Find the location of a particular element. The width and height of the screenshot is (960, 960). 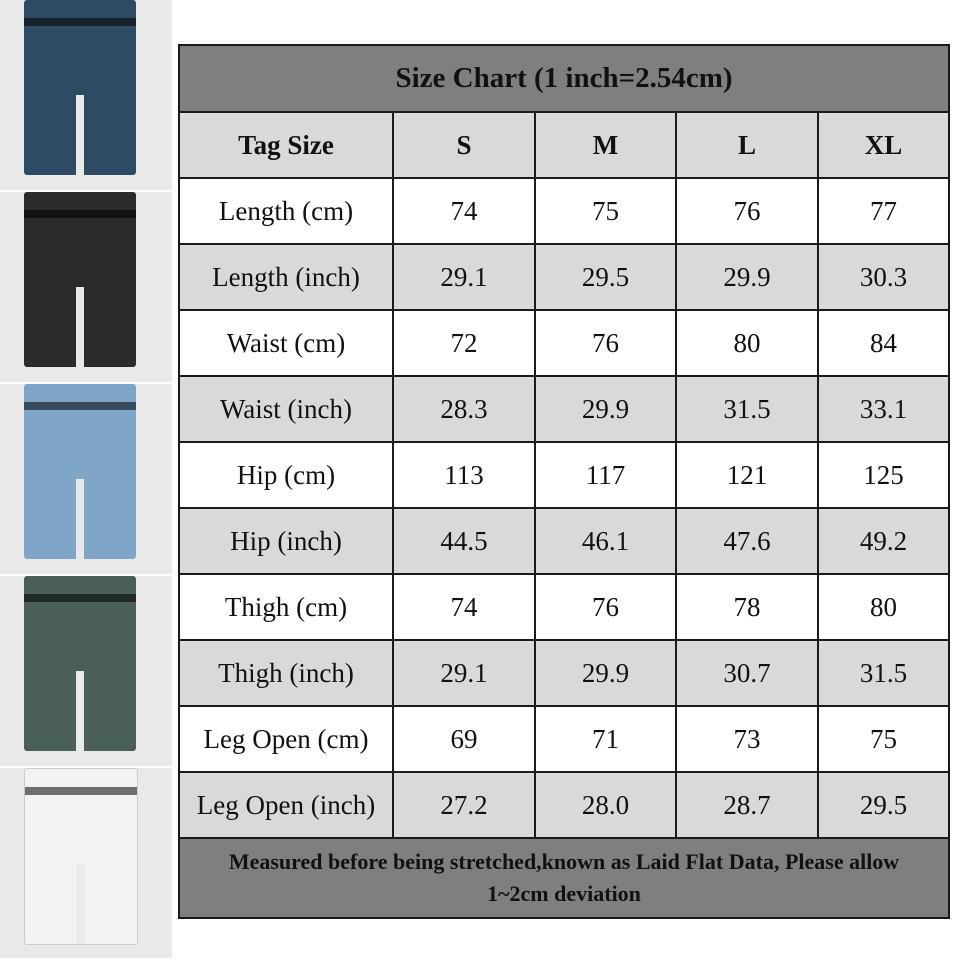

cell-value: 33.1 is located at coordinates (883, 409).